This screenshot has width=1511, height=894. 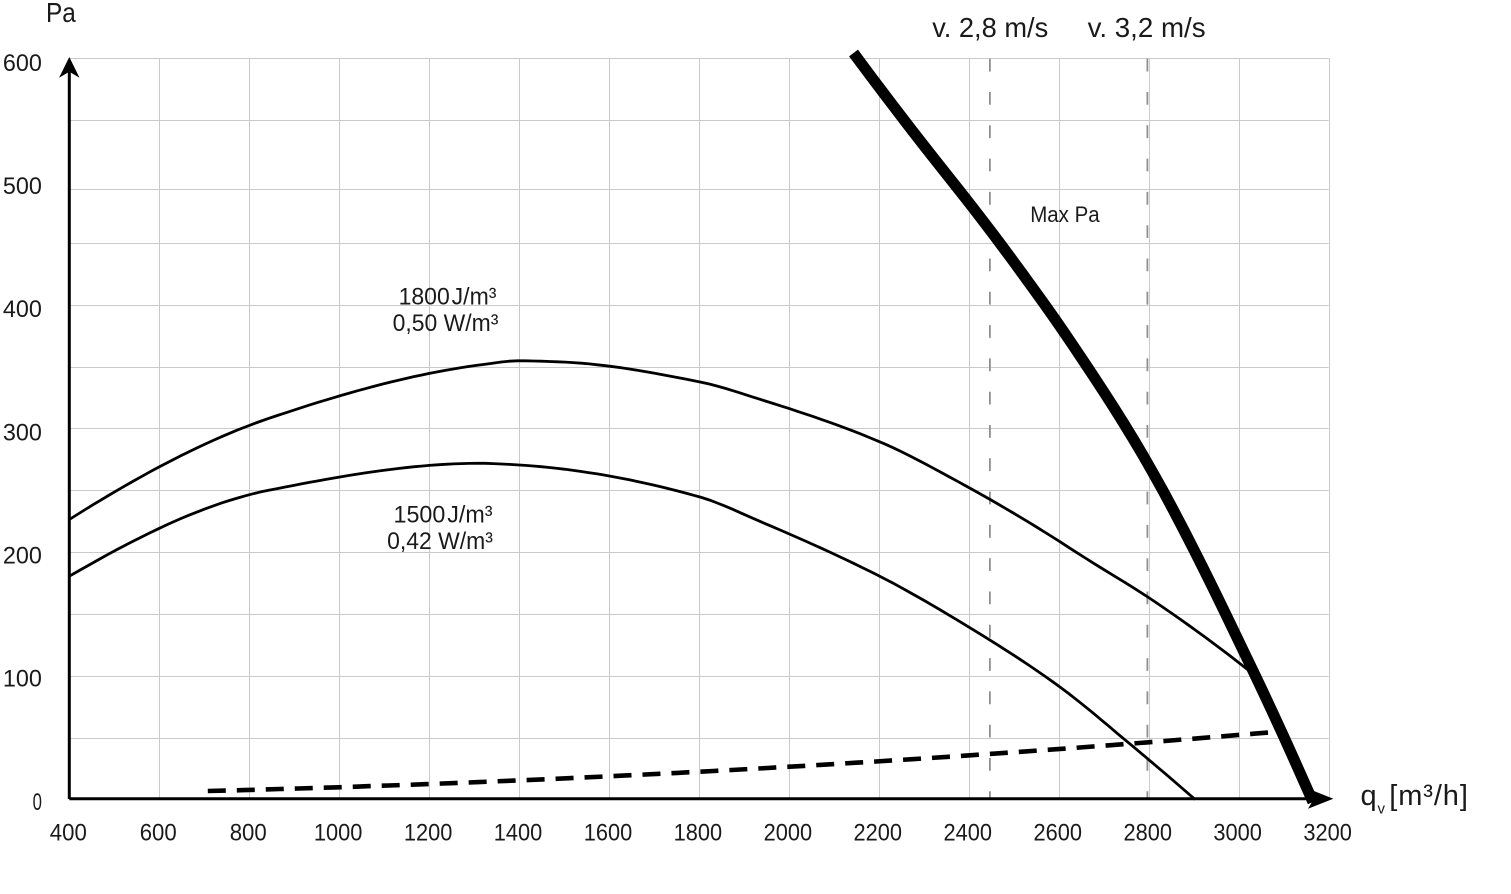 I want to click on svg-text: 1000, so click(x=338, y=833).